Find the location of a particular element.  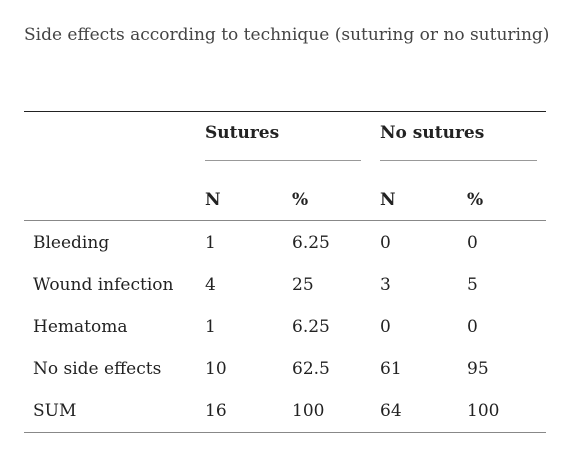

group-header: Sutures is located at coordinates (242, 133).